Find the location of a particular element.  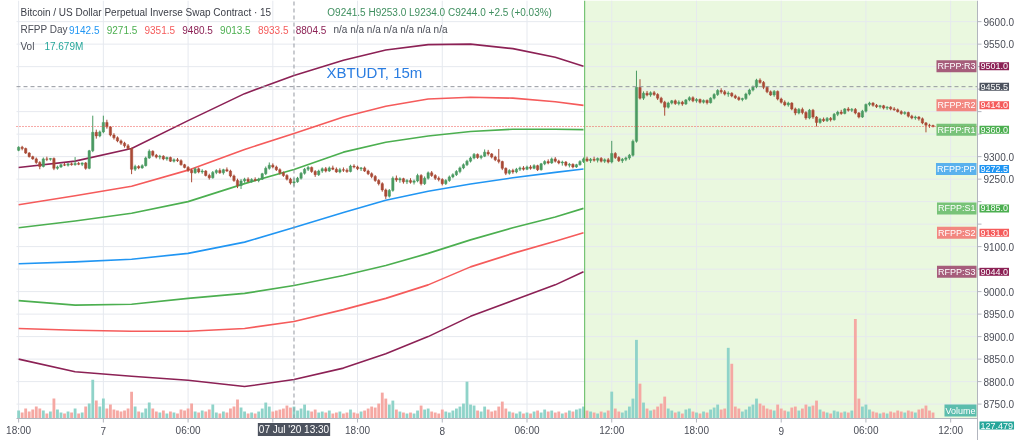

y-tick-label: 8850.0 is located at coordinates (999, 360).